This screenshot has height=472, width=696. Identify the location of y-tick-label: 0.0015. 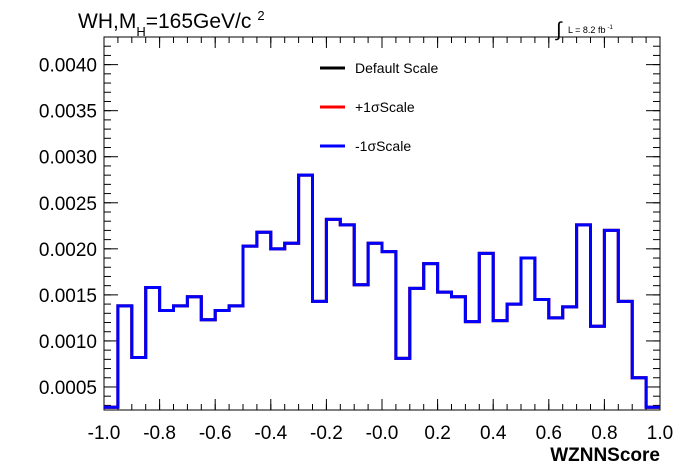
(68, 296).